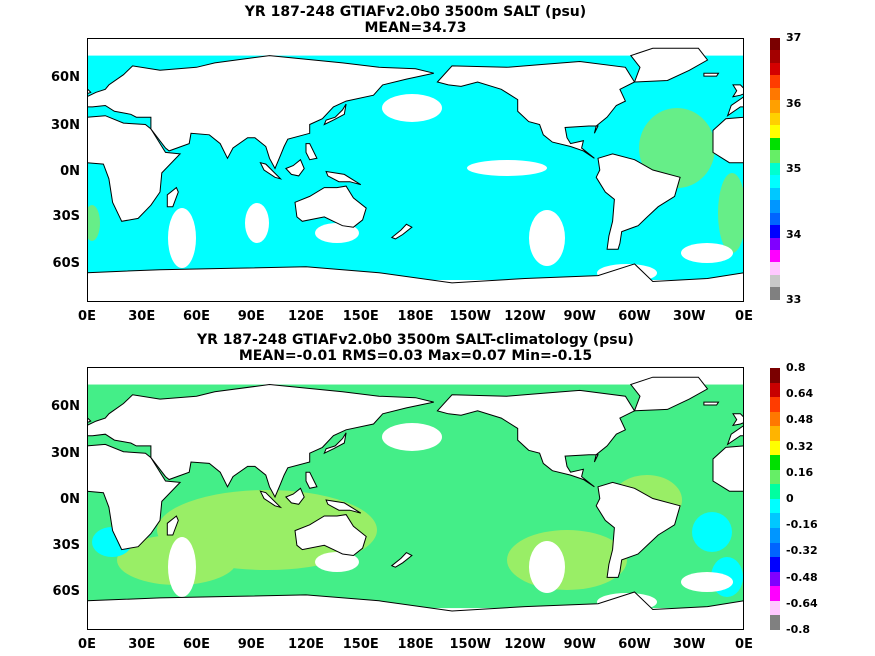 The height and width of the screenshot is (656, 875). I want to click on lon-label: 180E, so click(415, 316).